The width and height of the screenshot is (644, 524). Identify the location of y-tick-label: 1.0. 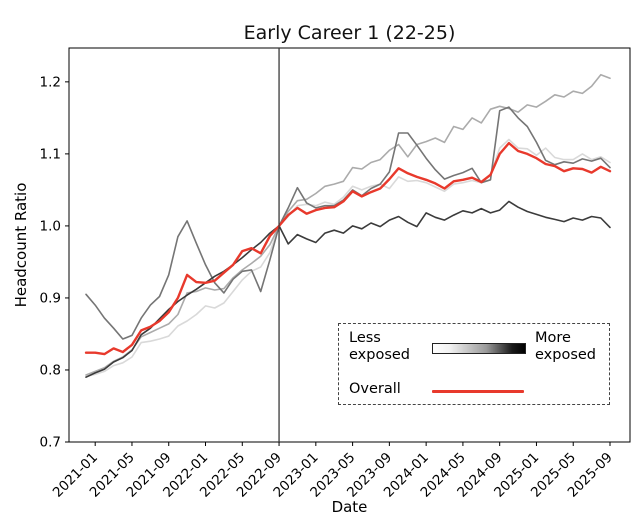
(50, 226).